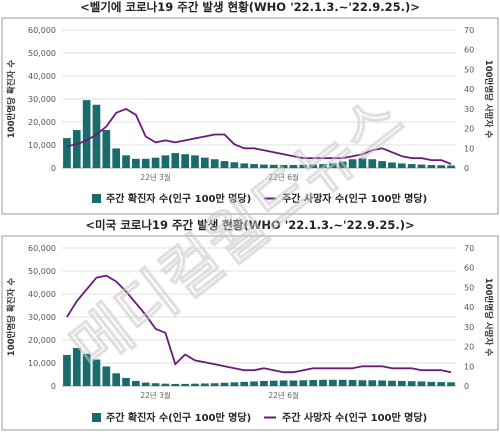 The height and width of the screenshot is (436, 500). Describe the element at coordinates (259, 417) in the screenshot. I see `legend: 주간 확진자 수(인구 100만 명당) 주간 사망자 수(인구 100만 명당)` at that location.